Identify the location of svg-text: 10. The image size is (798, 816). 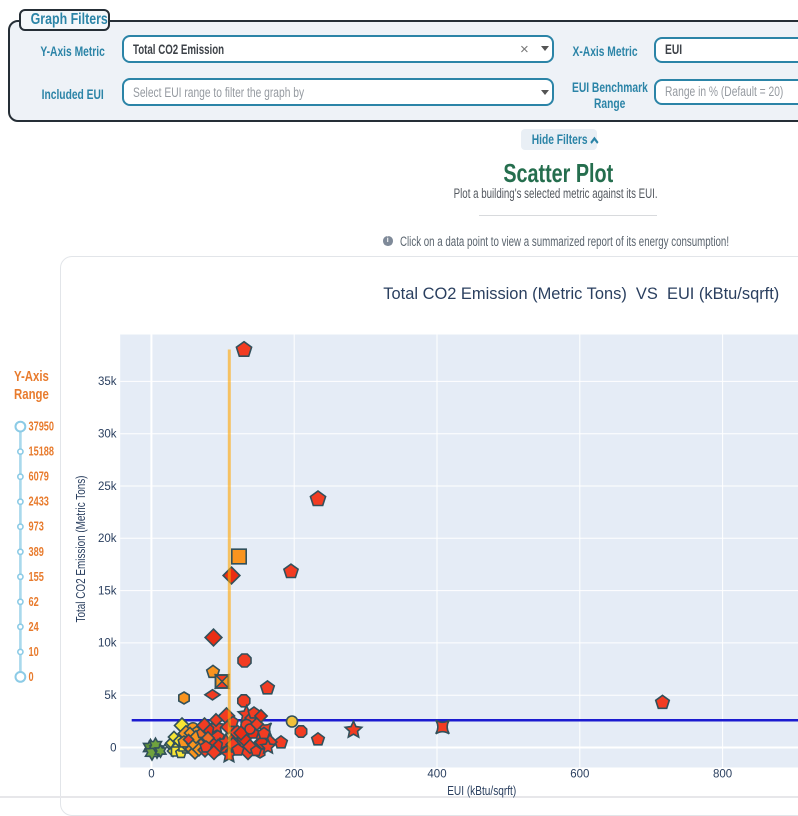
(34, 652).